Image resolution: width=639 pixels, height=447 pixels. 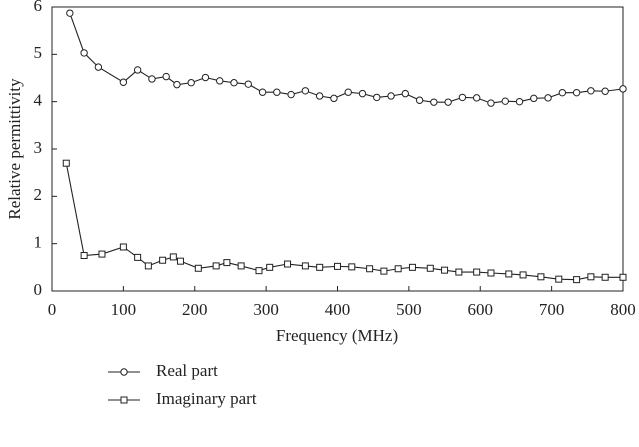 What do you see at coordinates (187, 370) in the screenshot?
I see `legend-label: Real part` at bounding box center [187, 370].